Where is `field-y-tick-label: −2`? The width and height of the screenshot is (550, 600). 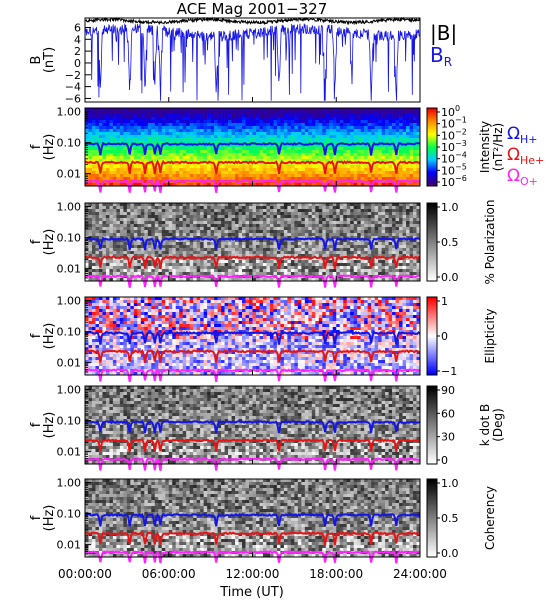
field-y-tick-label: −2 is located at coordinates (73, 75).